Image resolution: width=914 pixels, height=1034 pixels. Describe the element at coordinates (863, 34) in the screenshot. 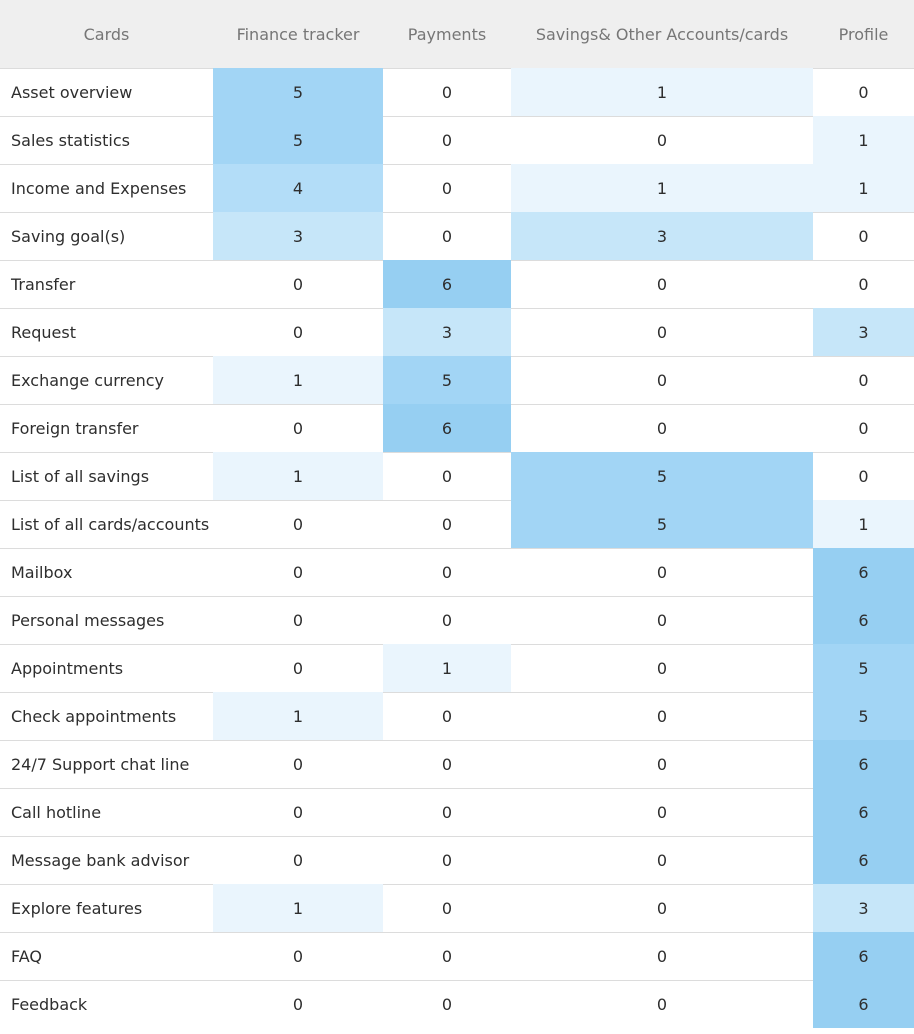

I see `column-header: Profile` at that location.